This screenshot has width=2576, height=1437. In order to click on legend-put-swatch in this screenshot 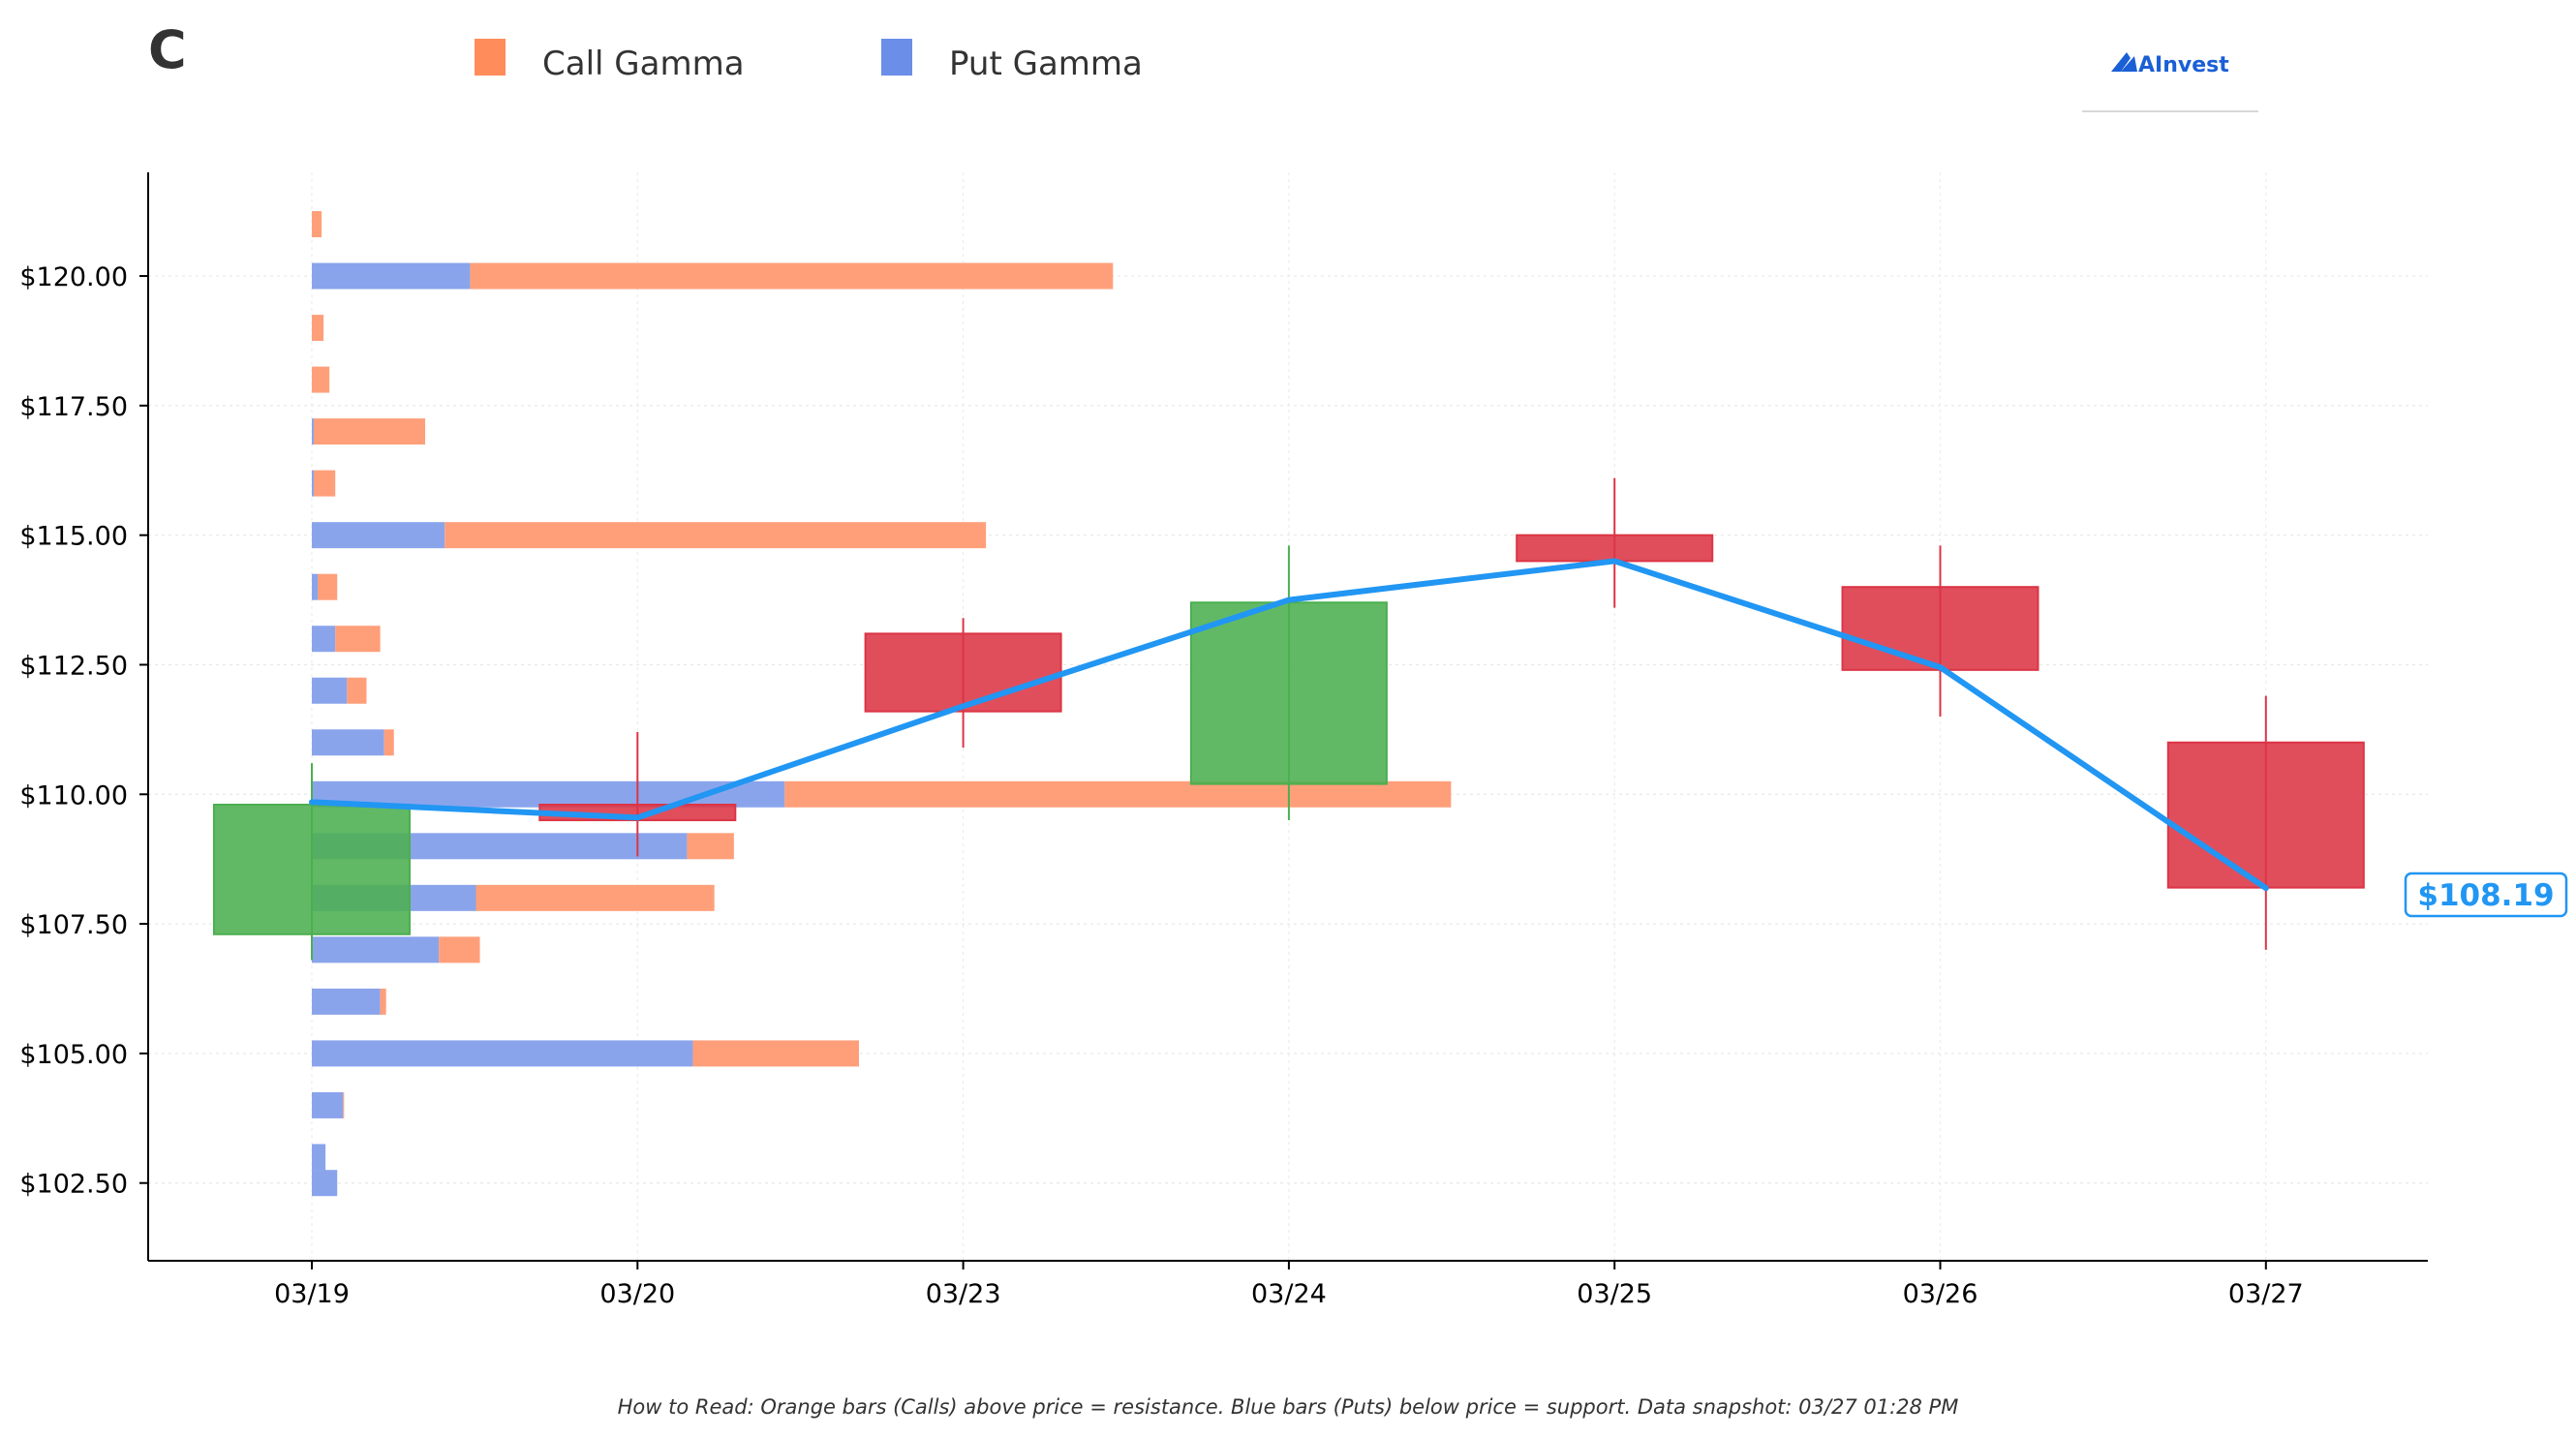, I will do `click(896, 58)`.